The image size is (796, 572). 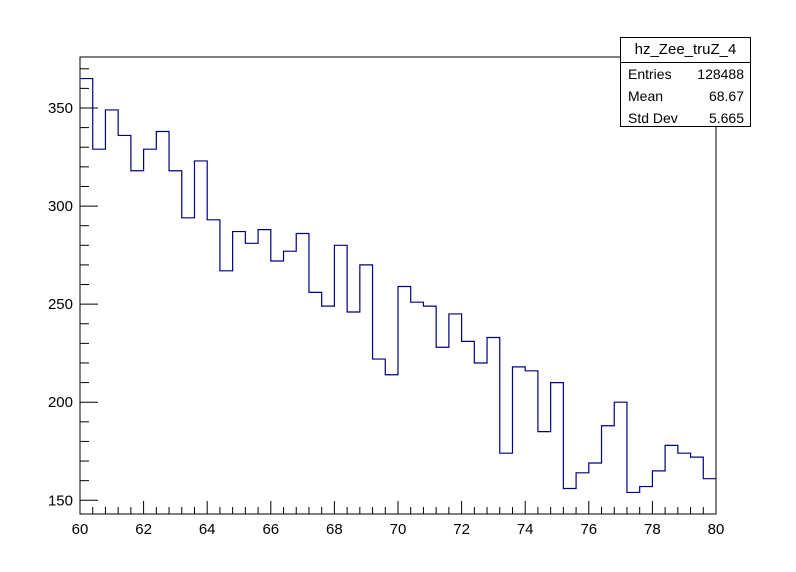 What do you see at coordinates (60, 500) in the screenshot?
I see `y-tick-label: 150` at bounding box center [60, 500].